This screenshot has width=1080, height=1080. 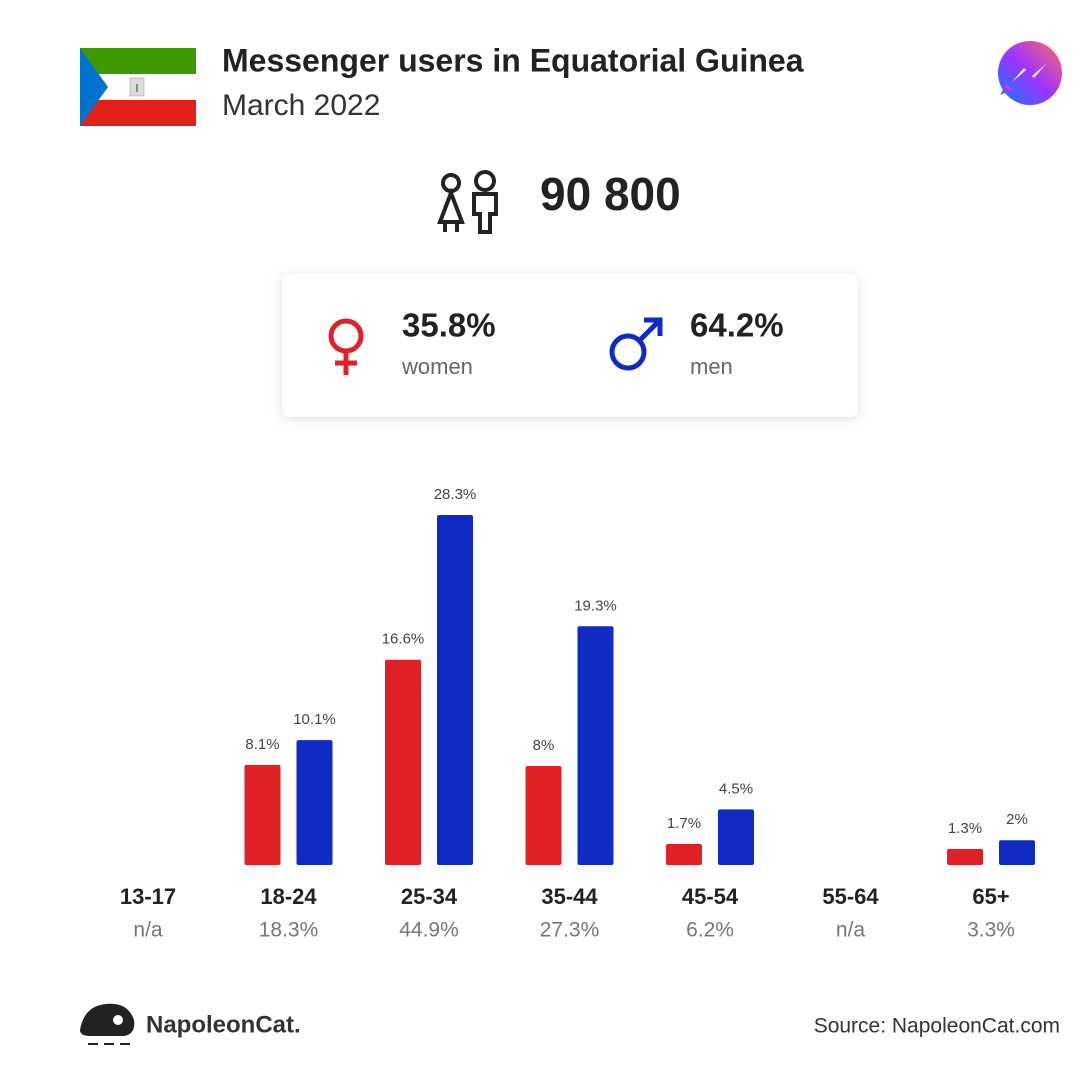 I want to click on category-label: 35-44, so click(x=569, y=896).